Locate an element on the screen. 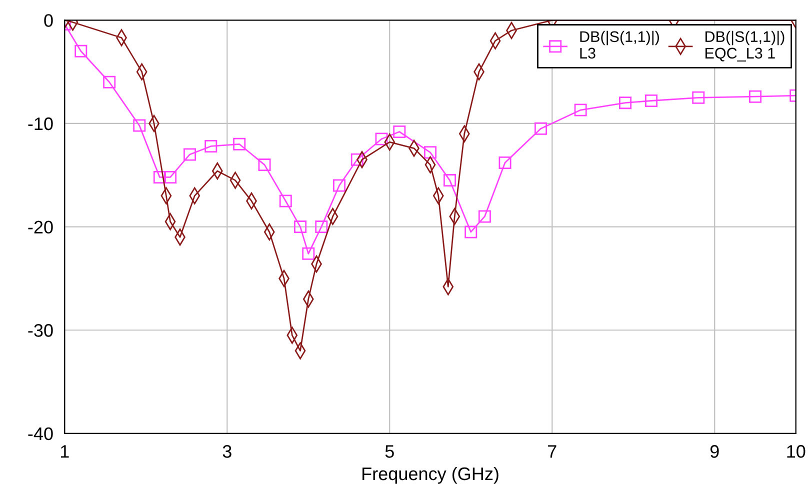 This screenshot has width=808, height=504. y-tick-label: -30 is located at coordinates (40, 330).